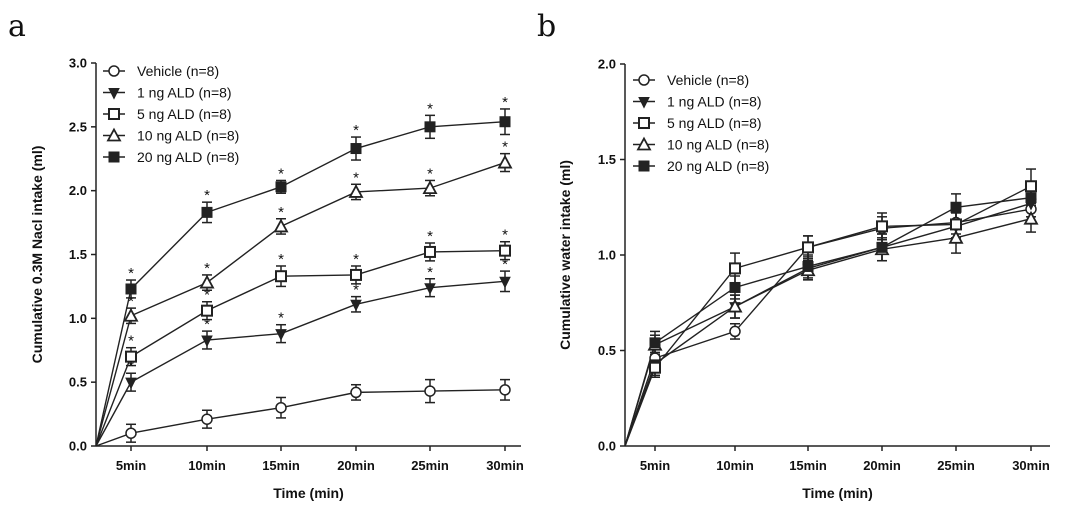 The image size is (1072, 506). What do you see at coordinates (78, 126) in the screenshot?
I see `panel-a-y-tick-label: 2.5` at bounding box center [78, 126].